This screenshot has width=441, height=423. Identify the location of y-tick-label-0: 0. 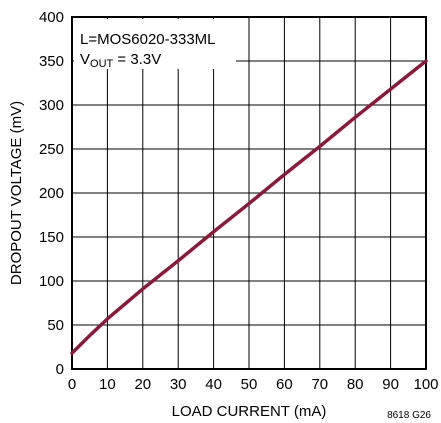
(60, 369).